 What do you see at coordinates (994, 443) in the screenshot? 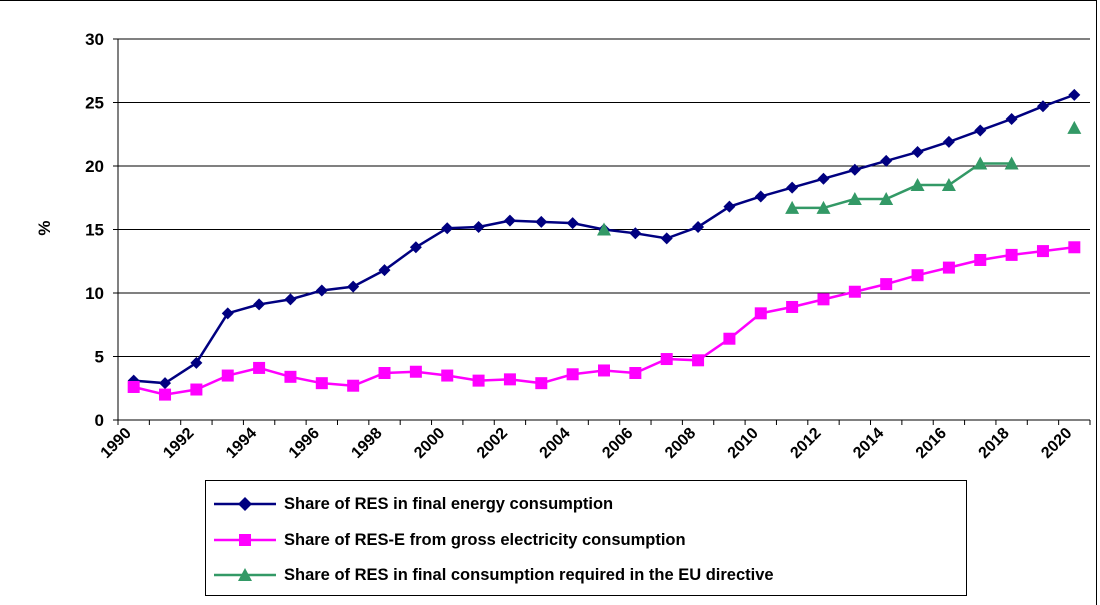
I see `x-tick-label: 2018` at bounding box center [994, 443].